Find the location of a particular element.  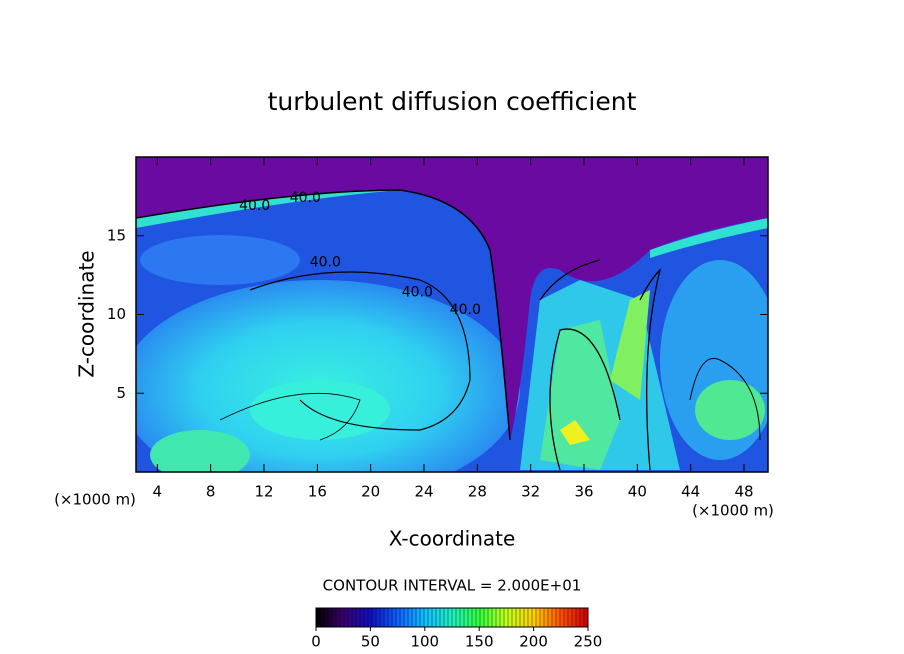

y-tick-label: 15 is located at coordinates (116, 235).